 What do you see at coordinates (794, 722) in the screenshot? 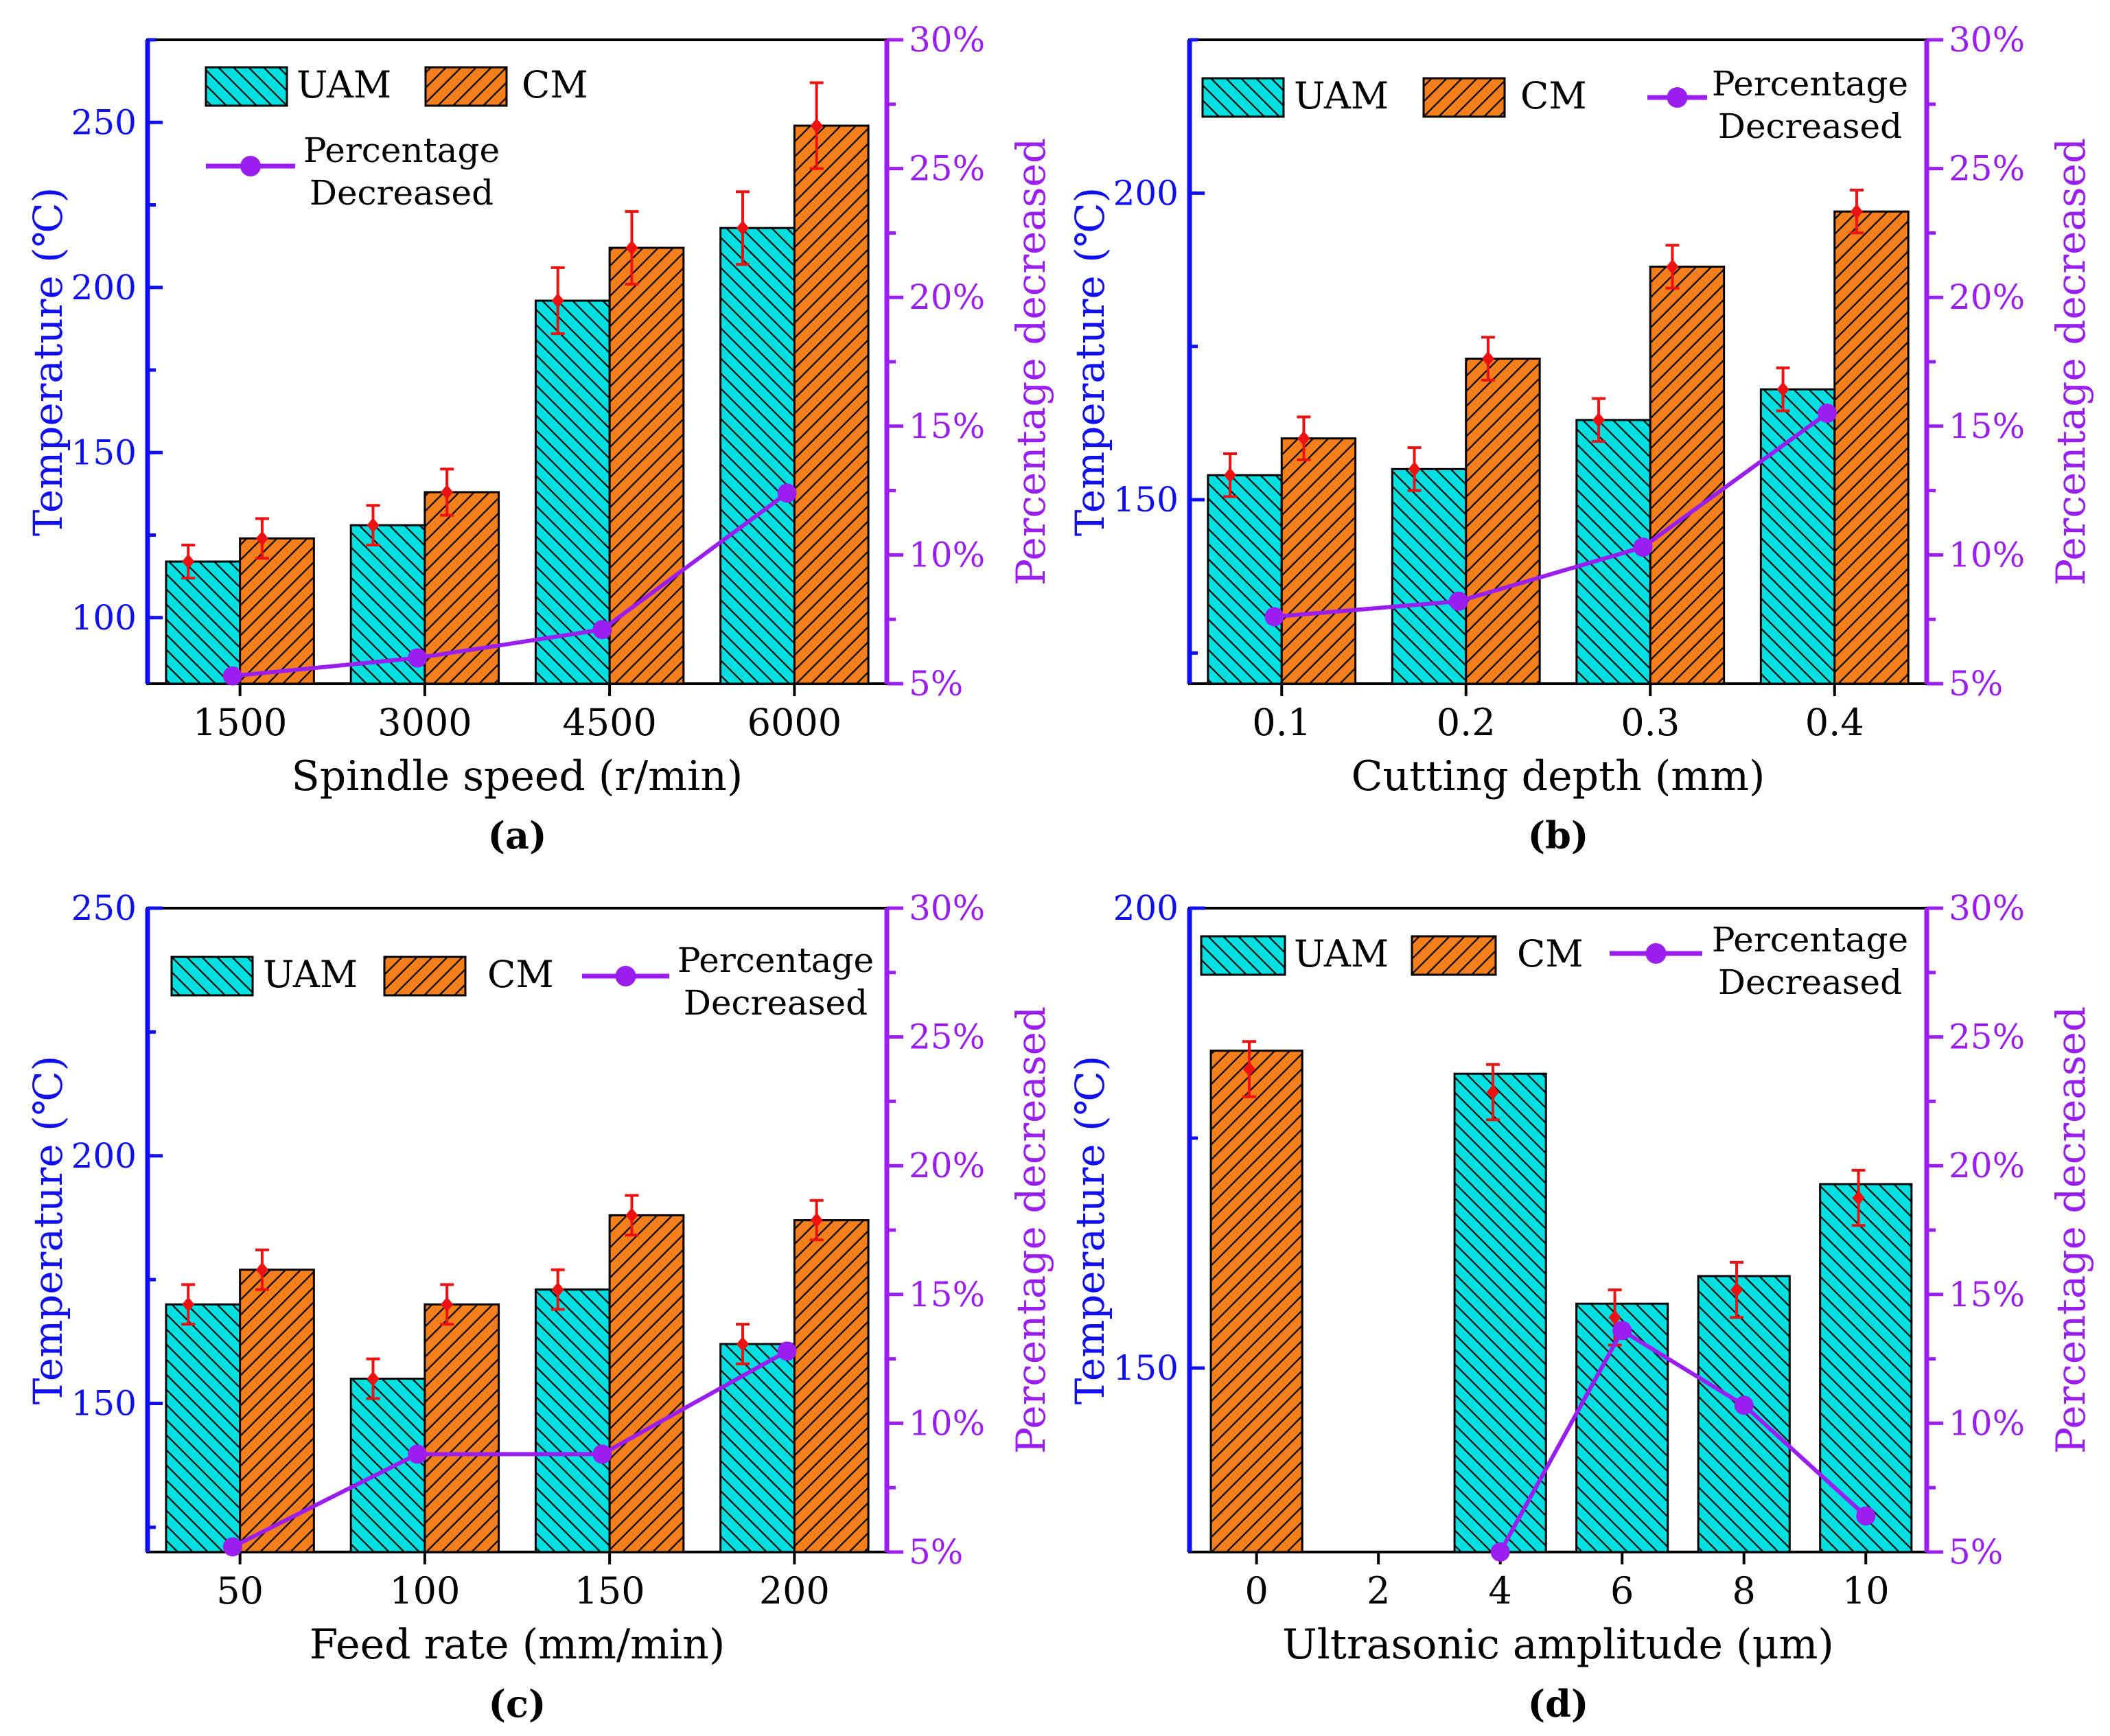
I see `x-tick-label: 6000` at bounding box center [794, 722].